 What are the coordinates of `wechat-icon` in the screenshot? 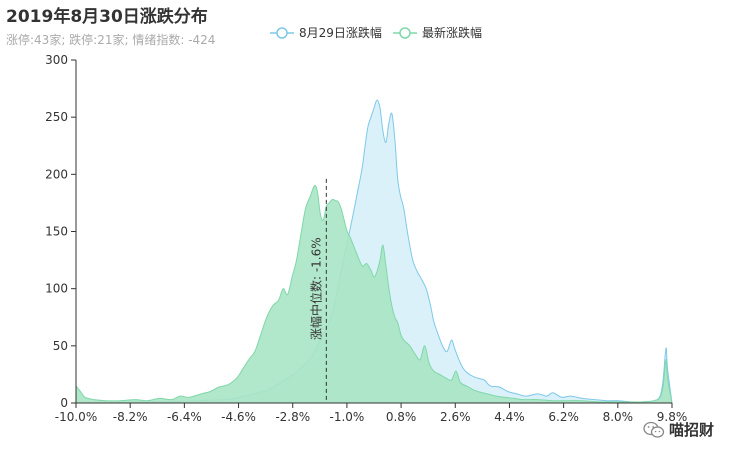 It's located at (654, 429).